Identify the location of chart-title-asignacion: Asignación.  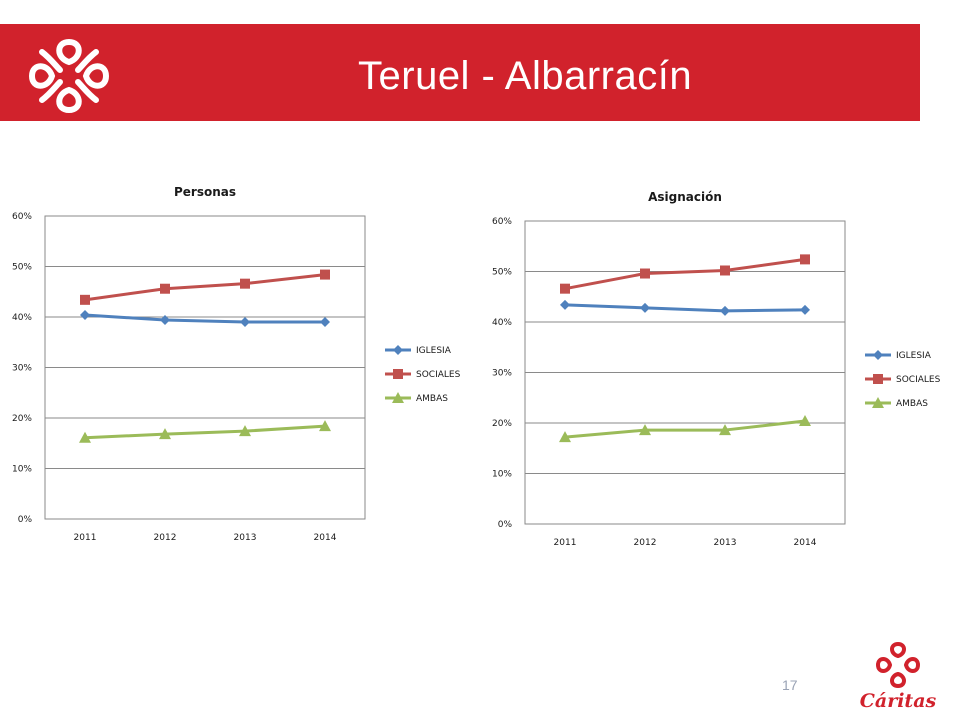
(685, 197).